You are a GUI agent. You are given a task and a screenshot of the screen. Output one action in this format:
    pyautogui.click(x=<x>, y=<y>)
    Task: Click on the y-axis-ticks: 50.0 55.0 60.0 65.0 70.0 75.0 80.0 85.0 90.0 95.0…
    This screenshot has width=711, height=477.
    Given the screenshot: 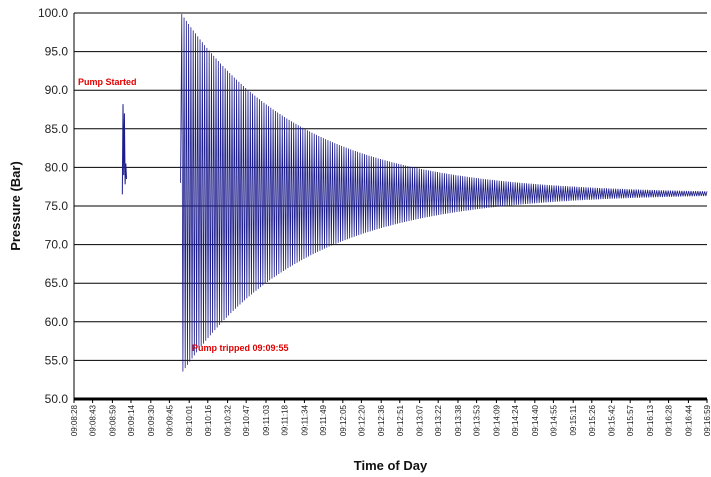 What is the action you would take?
    pyautogui.click(x=53, y=206)
    